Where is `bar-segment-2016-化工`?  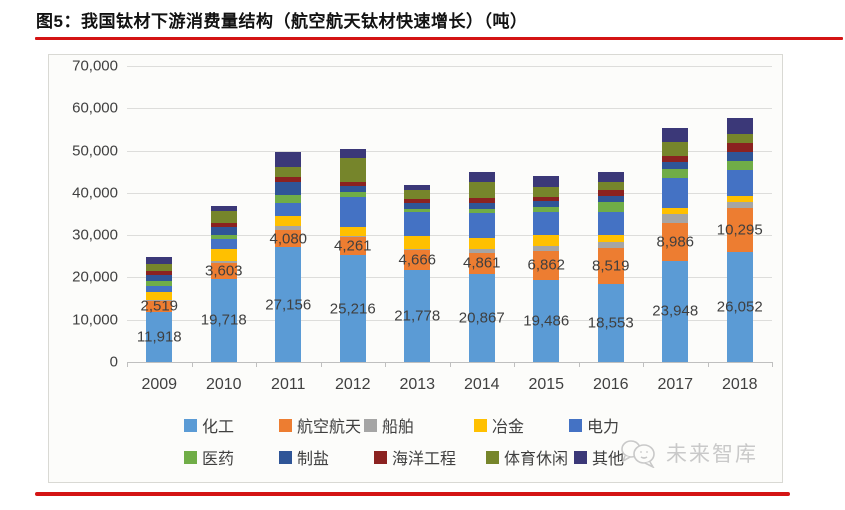
bar-segment-2016-化工 is located at coordinates (610, 322).